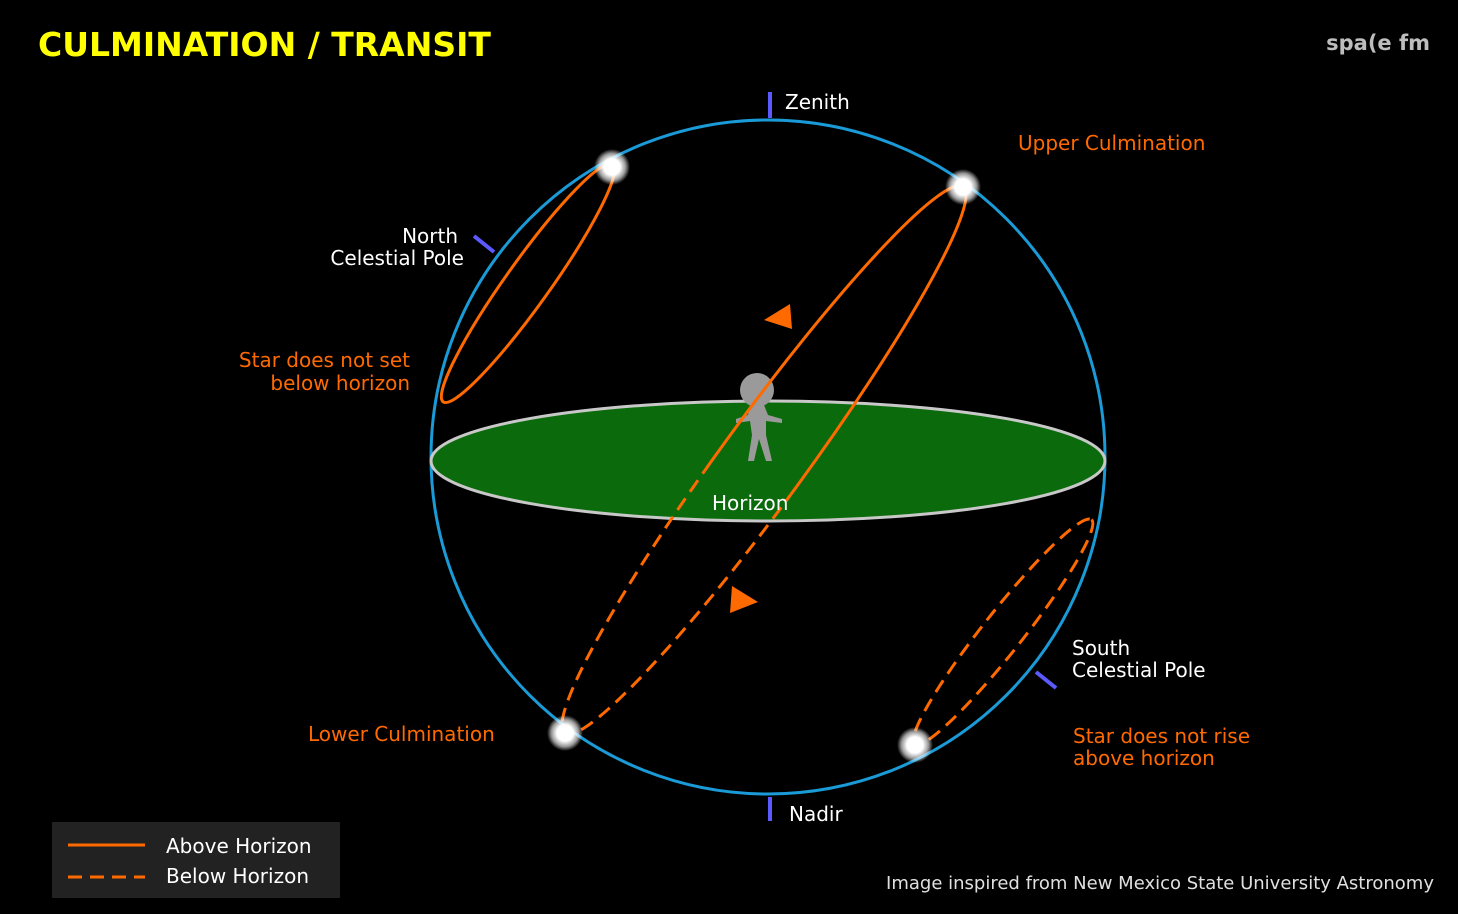  I want to click on ncp-label: North, so click(430, 236).